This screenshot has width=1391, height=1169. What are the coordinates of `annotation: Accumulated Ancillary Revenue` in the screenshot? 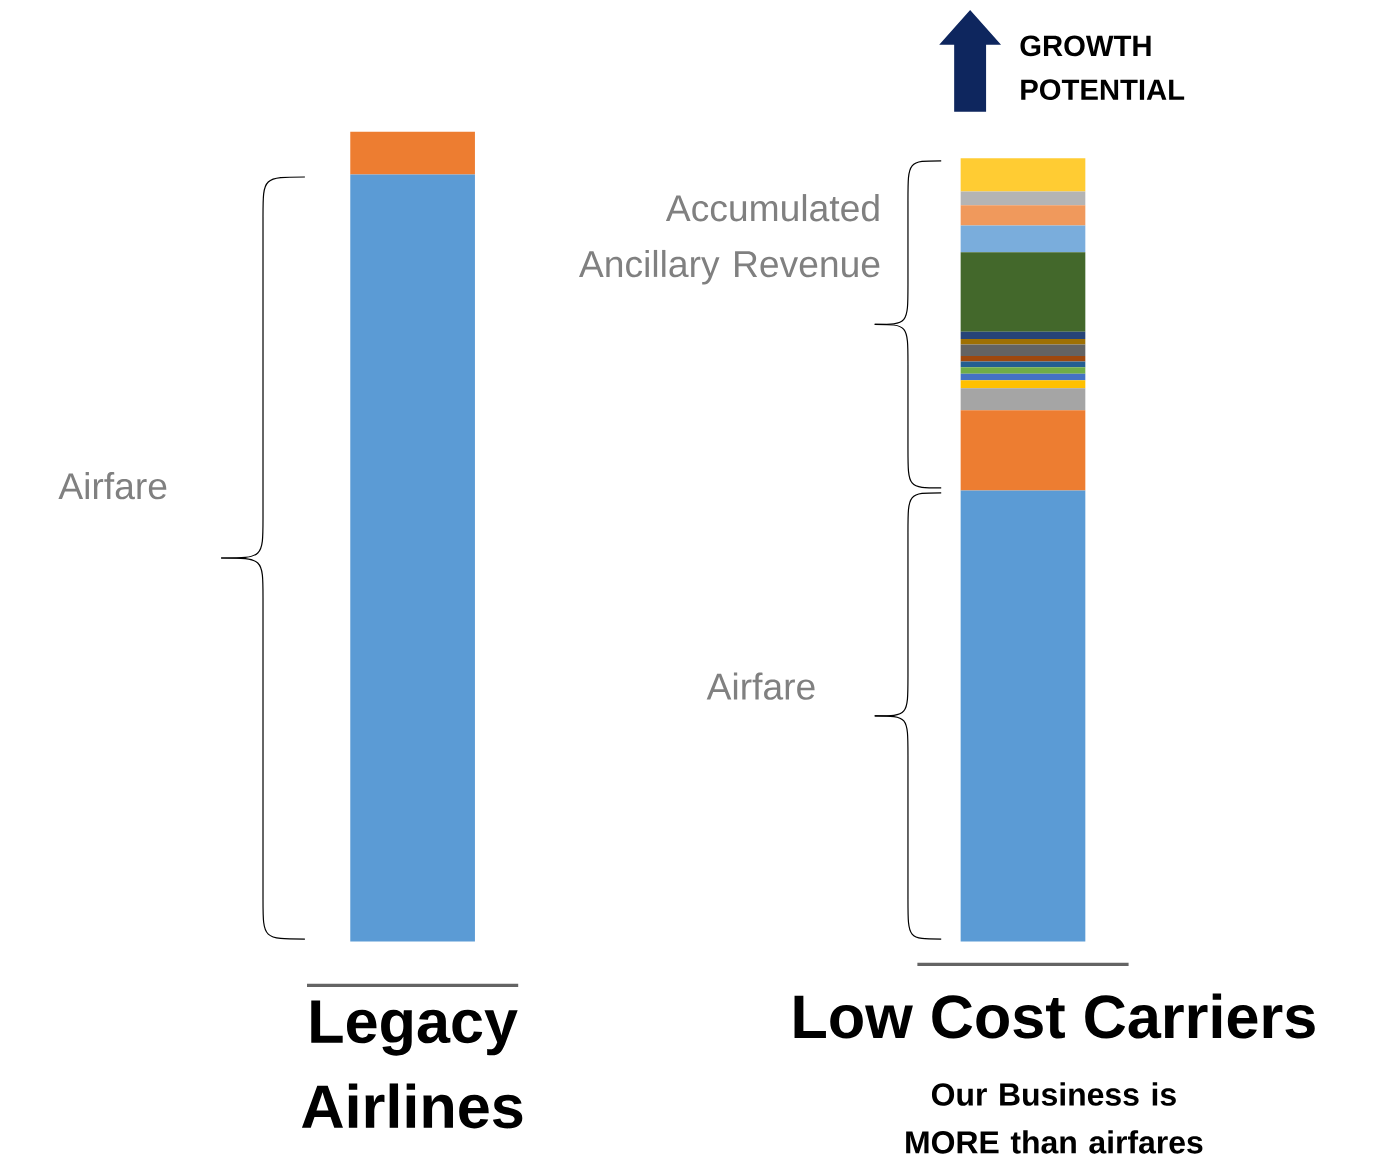 It's located at (729, 239).